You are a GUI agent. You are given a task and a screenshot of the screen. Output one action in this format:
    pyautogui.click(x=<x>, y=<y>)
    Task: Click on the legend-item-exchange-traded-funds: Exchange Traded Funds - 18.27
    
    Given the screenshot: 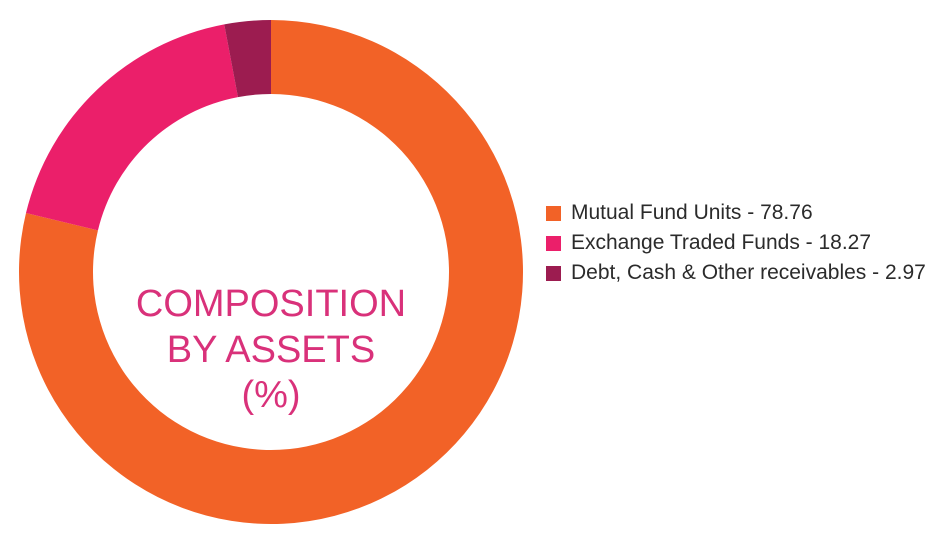 What is the action you would take?
    pyautogui.click(x=748, y=243)
    